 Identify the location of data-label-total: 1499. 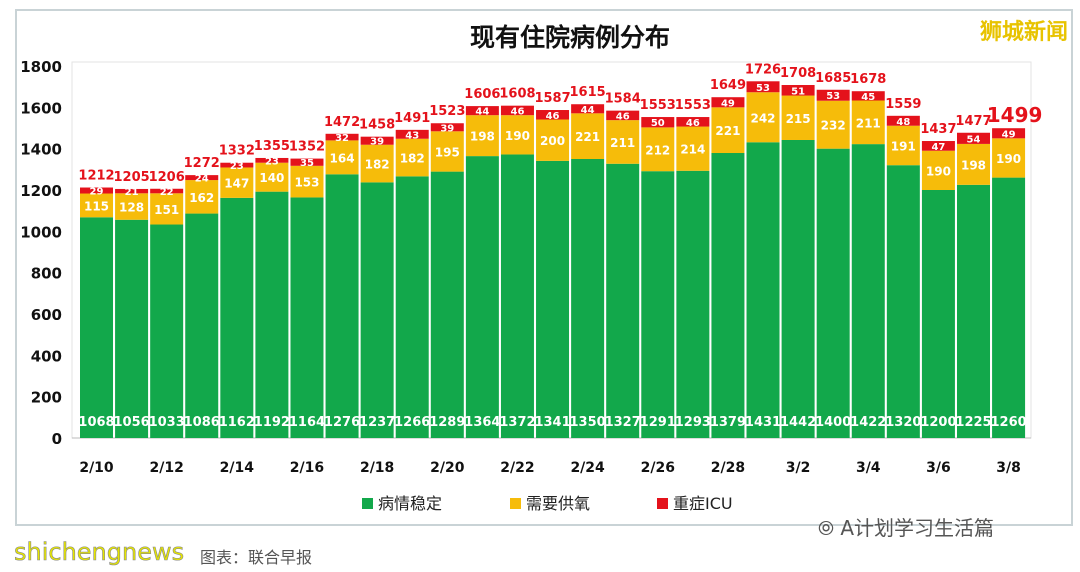
(1015, 115).